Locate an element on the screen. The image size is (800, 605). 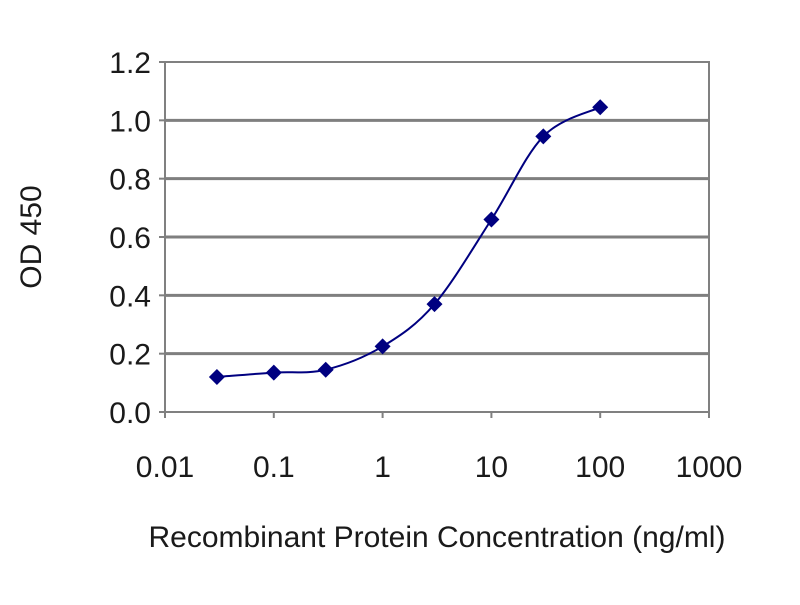
y-tick-label: 1.0 is located at coordinates (130, 121).